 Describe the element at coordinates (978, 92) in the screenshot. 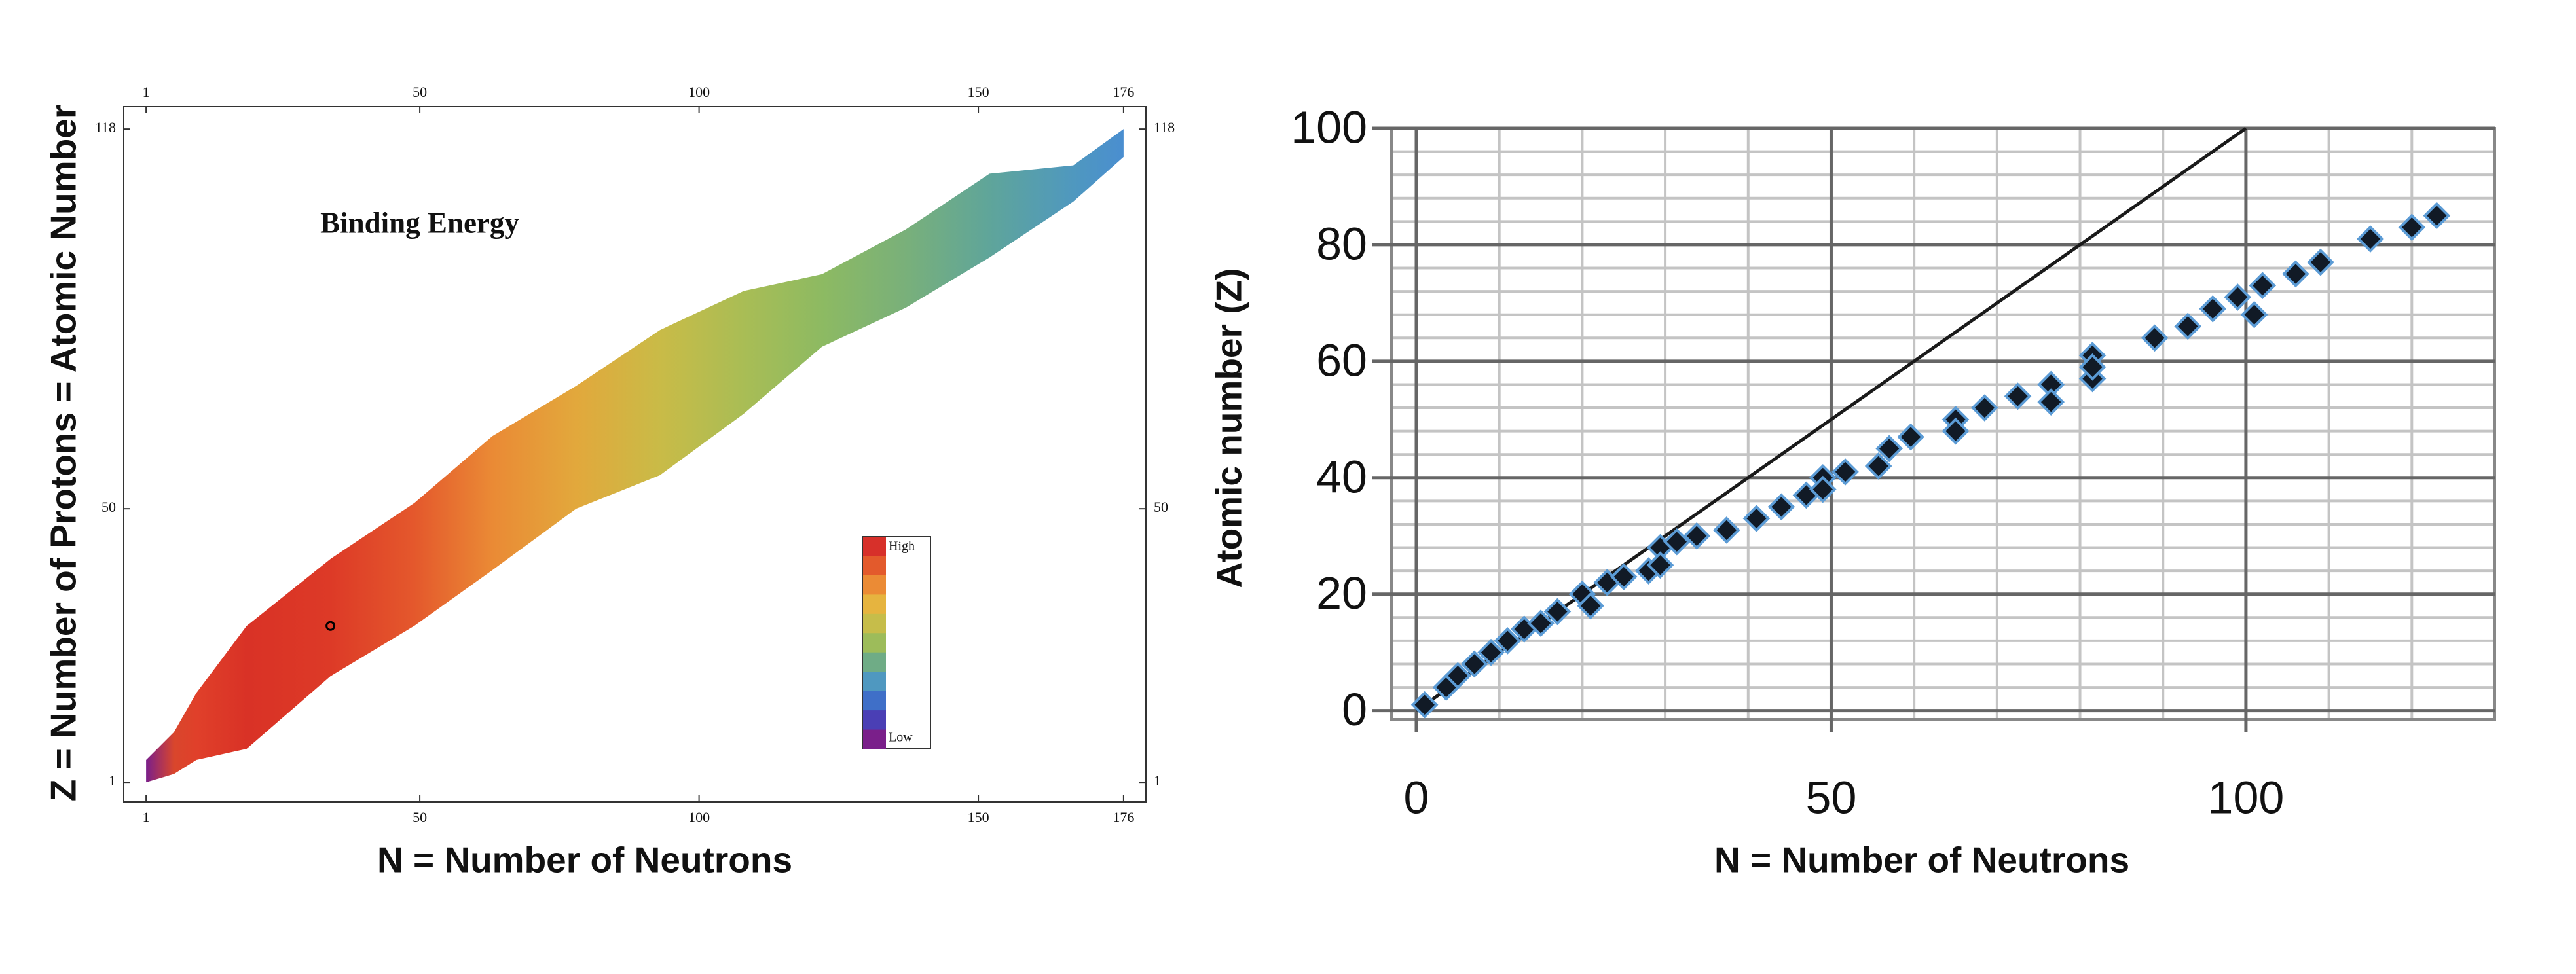

I see `x-tick-label-top: 150` at that location.